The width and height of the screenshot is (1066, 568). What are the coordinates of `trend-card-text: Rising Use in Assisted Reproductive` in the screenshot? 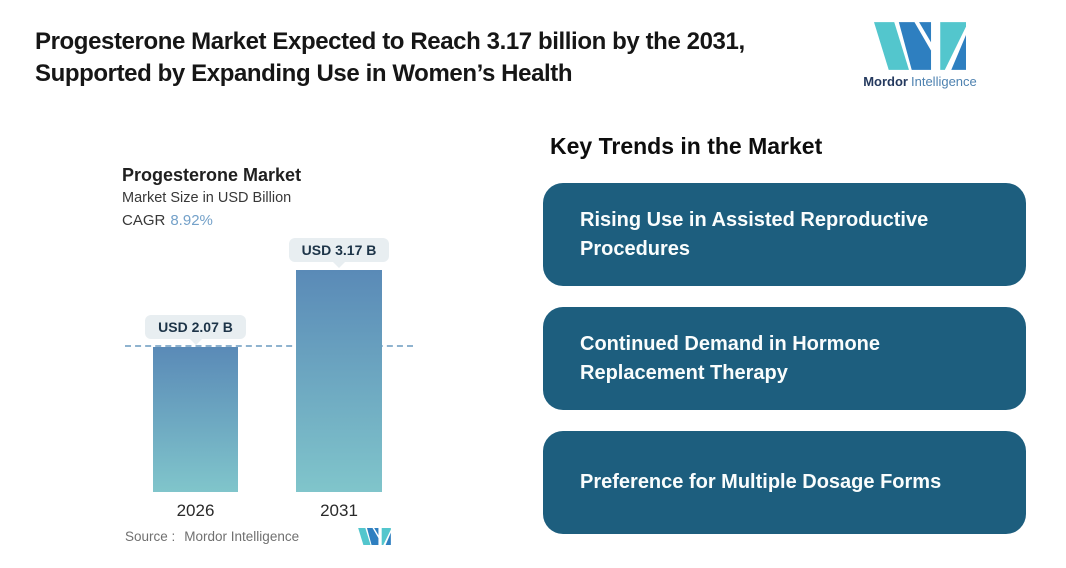 It's located at (754, 219).